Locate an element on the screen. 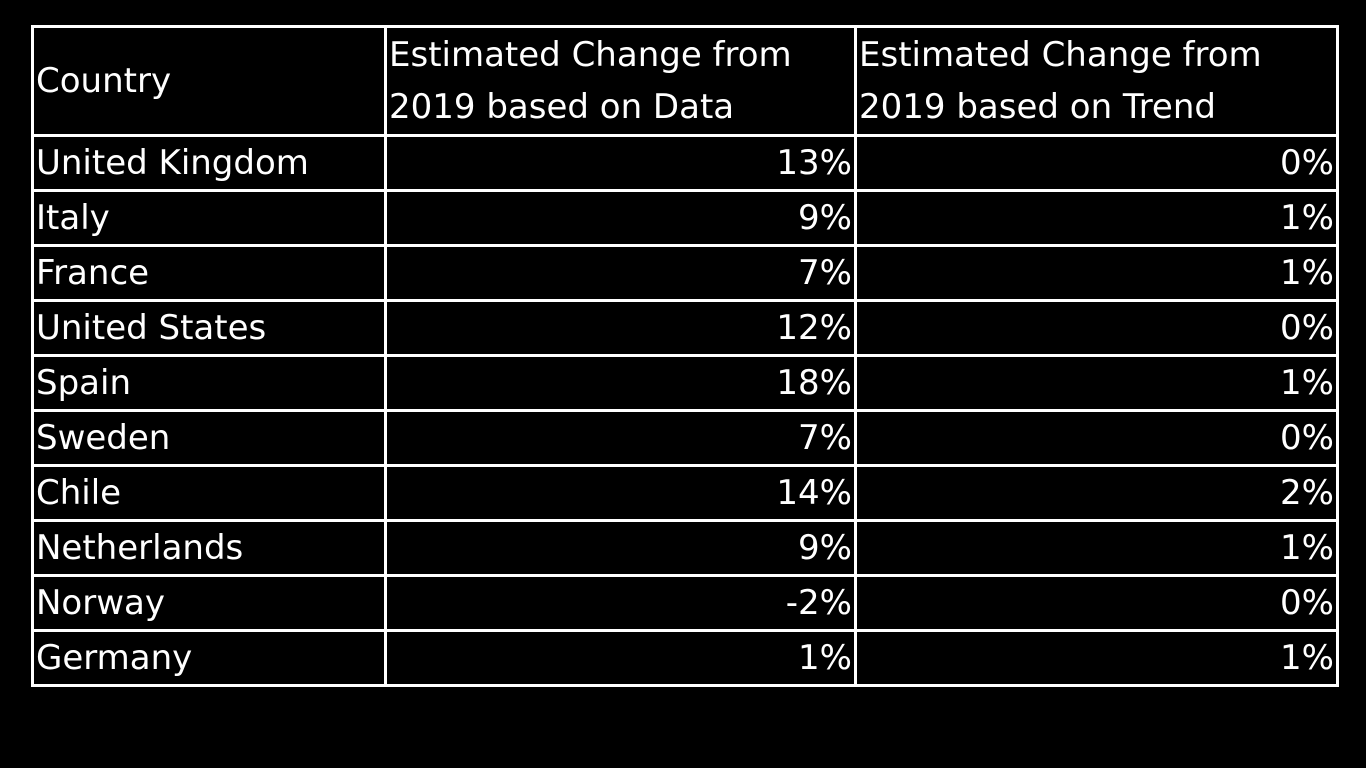 Image resolution: width=1366 pixels, height=768 pixels. data-change-cell: 18% is located at coordinates (620, 383).